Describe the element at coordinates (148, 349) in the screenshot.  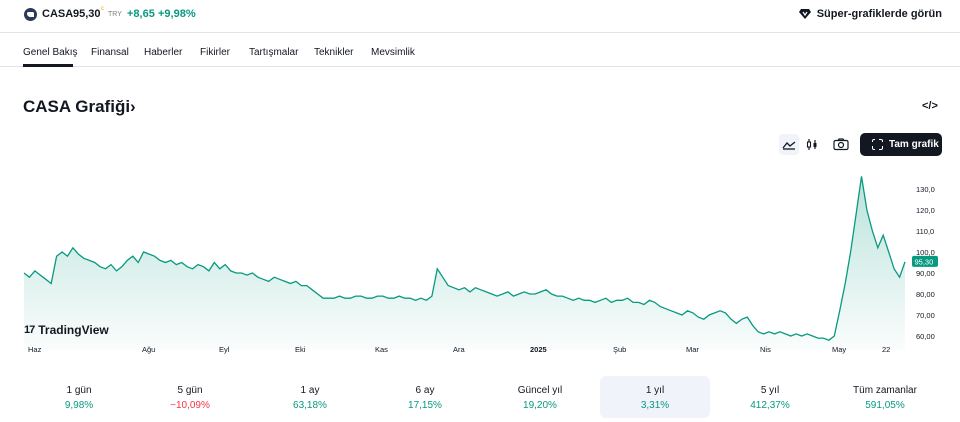
I see `x-tick-label: Ağu` at that location.